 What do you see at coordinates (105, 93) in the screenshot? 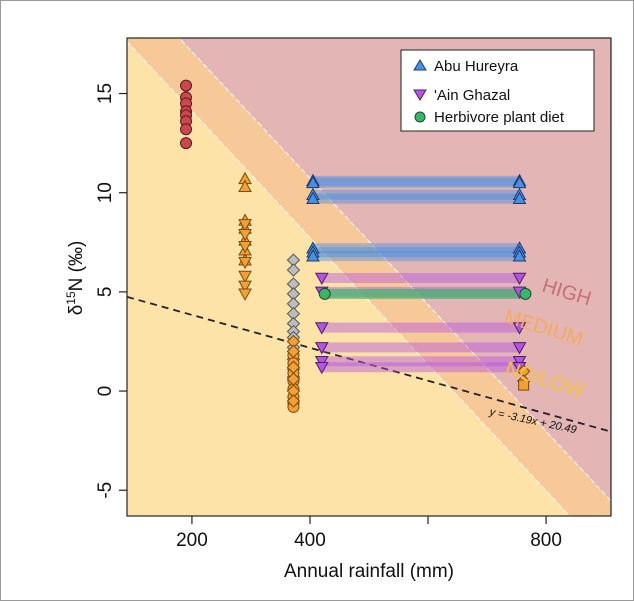
I see `y-tick-label: 15` at bounding box center [105, 93].